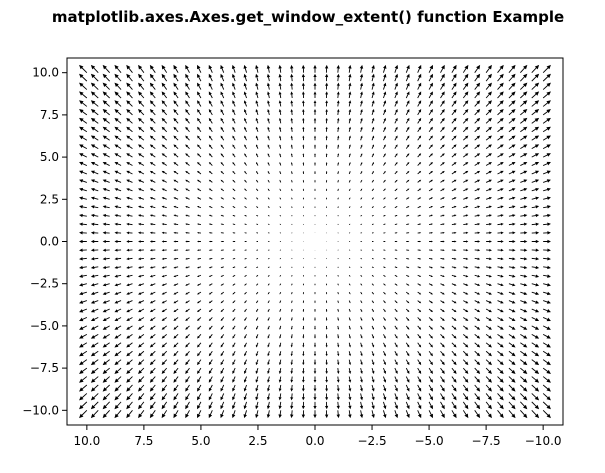  Describe the element at coordinates (44, 326) in the screenshot. I see `y-tick-label: −5.0` at that location.